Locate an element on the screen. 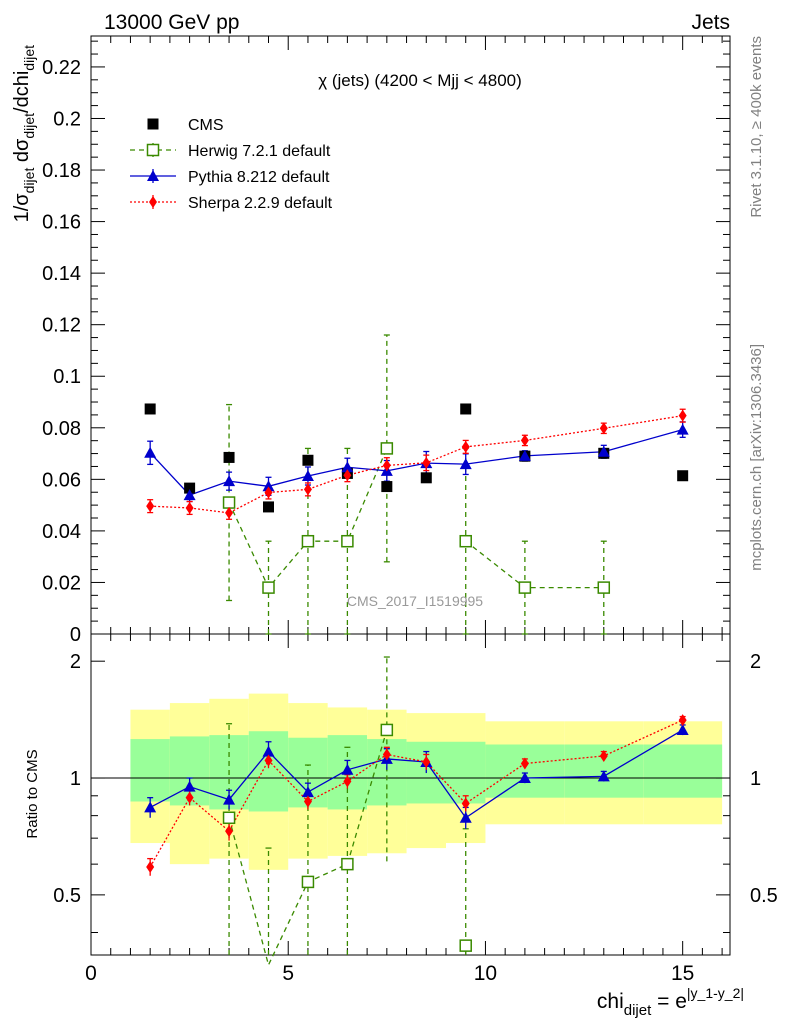 Image resolution: width=786 pixels, height=1024 pixels. ratio-y-tick-label-right: 0.5 is located at coordinates (764, 896).